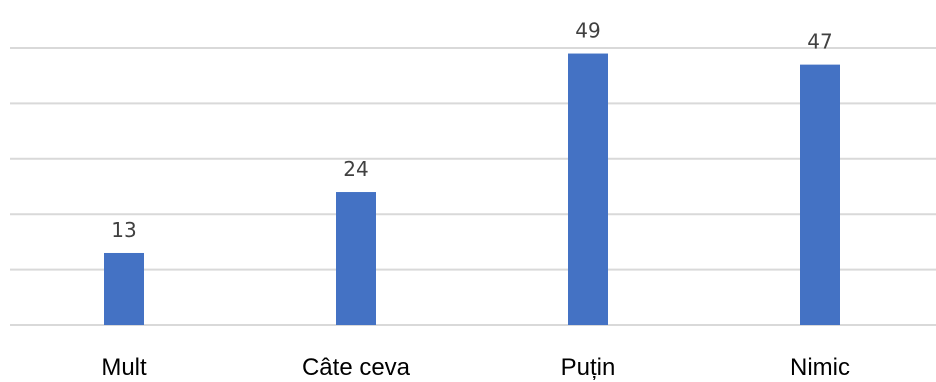 The image size is (936, 382). I want to click on category-label-3: Nimic, so click(820, 367).